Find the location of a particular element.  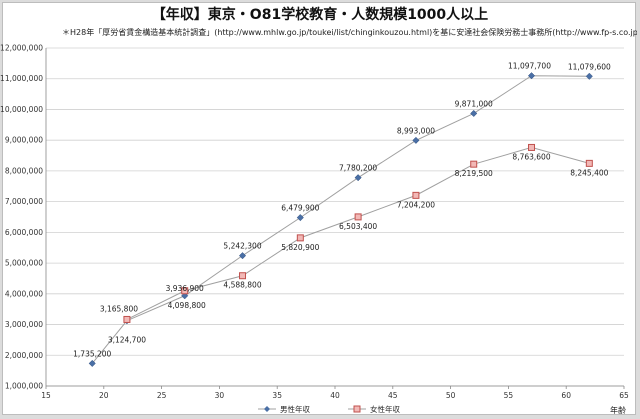

x-tick-label: 55 is located at coordinates (509, 395).